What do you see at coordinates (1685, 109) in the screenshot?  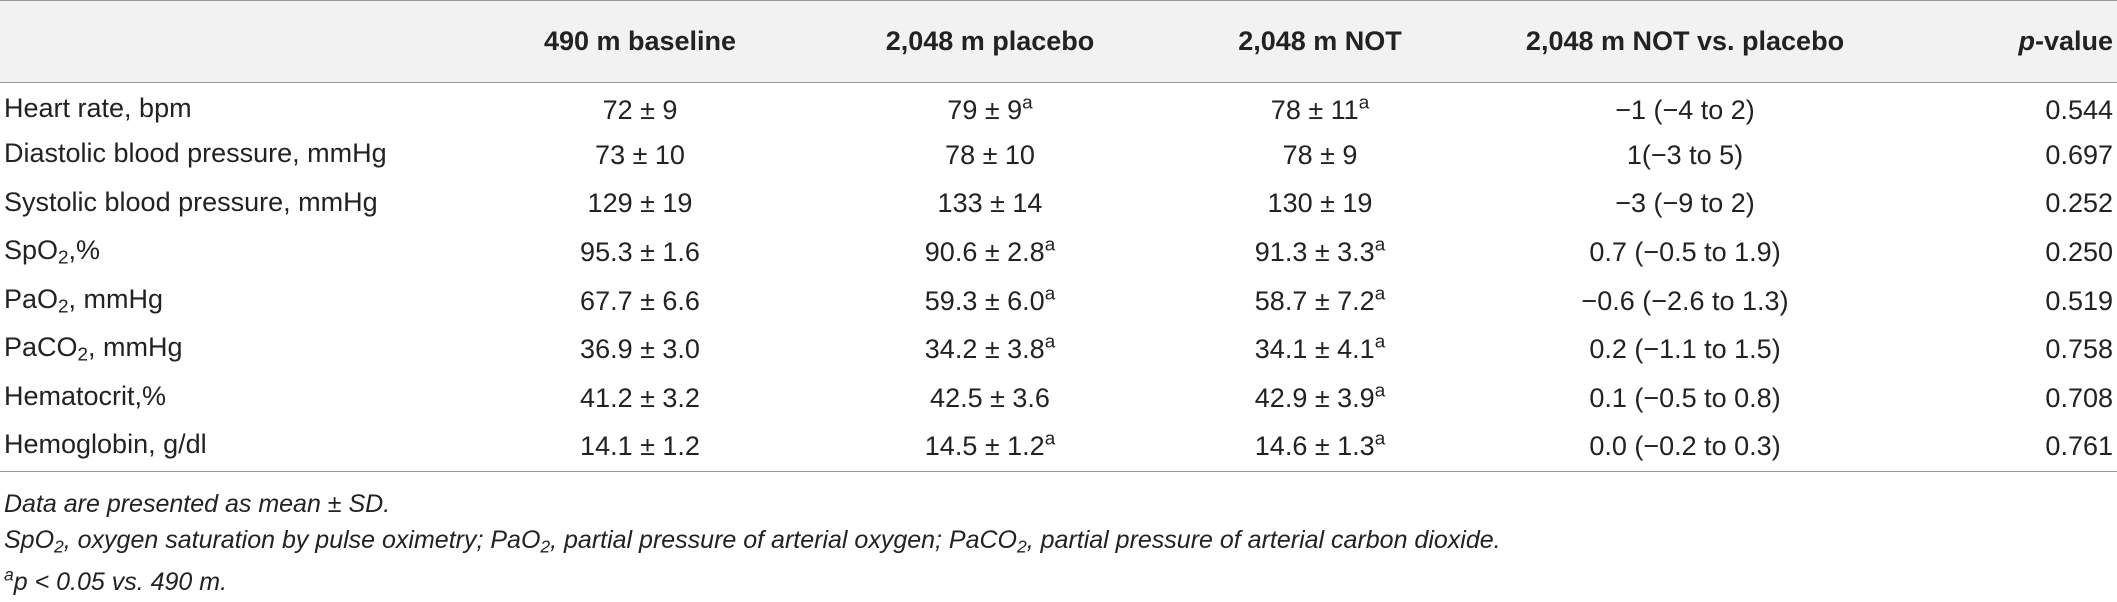 I see `cell-difference: −1 (−4 to 2)` at bounding box center [1685, 109].